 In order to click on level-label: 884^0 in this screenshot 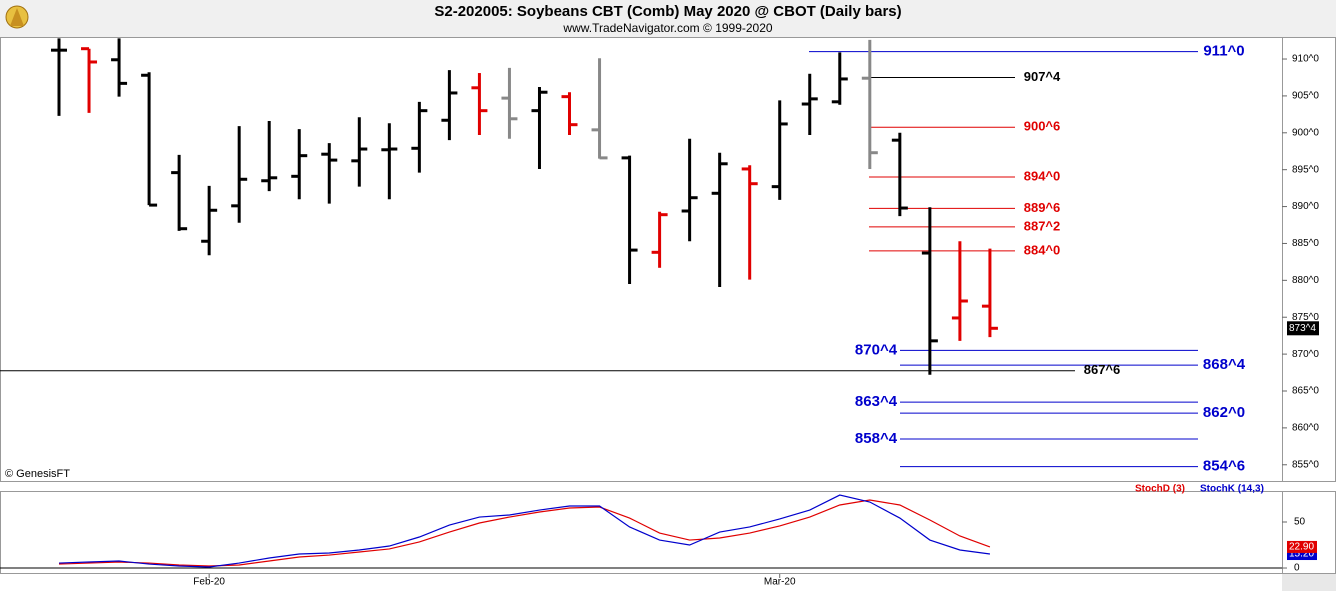, I will do `click(1042, 249)`.